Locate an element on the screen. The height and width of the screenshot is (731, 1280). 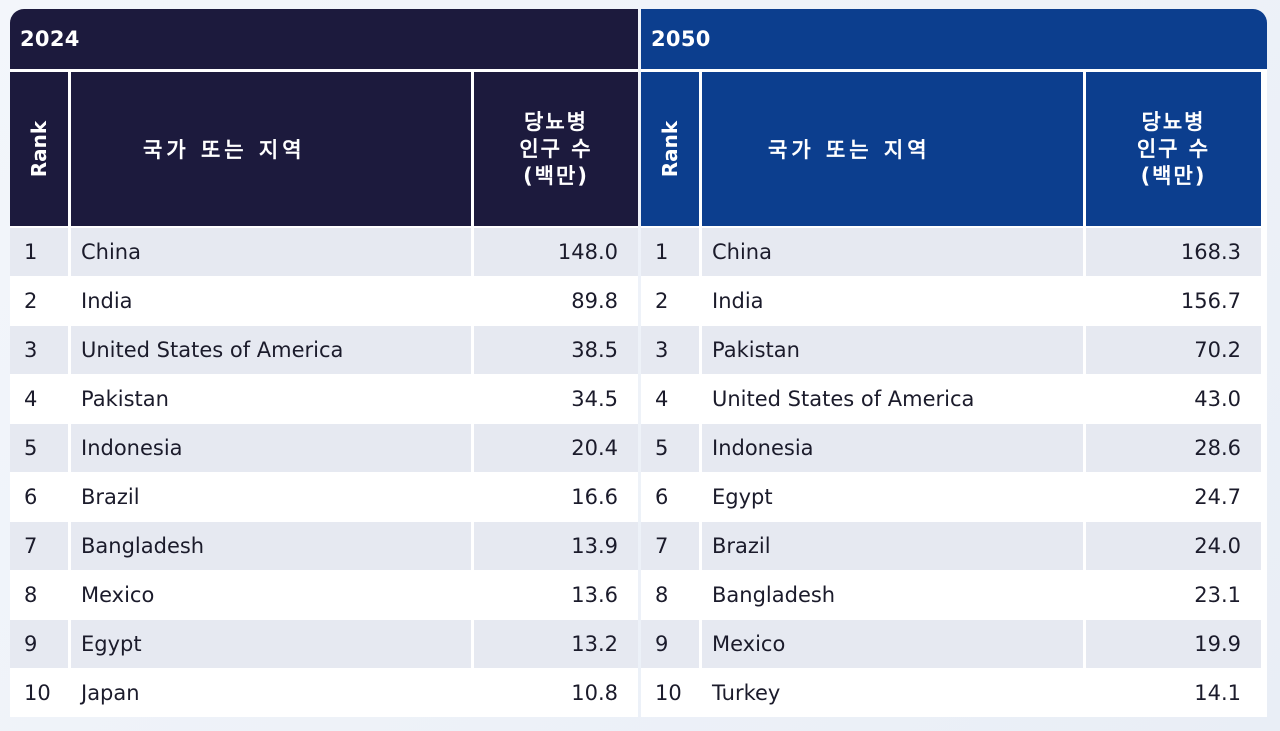
table-row: 4 Pakistan 34.5 is located at coordinates (324, 399).